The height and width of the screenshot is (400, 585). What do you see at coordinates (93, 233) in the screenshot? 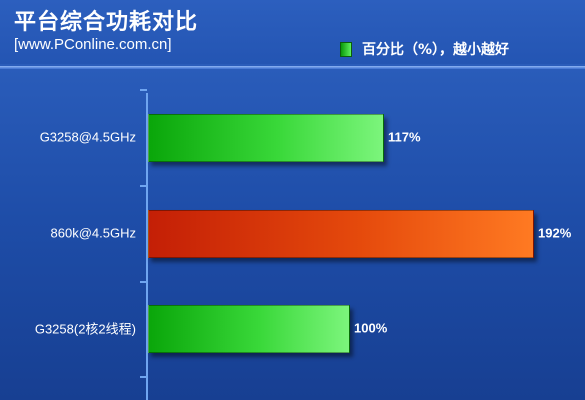
I see `category-label: 860k@4.5GHz` at bounding box center [93, 233].